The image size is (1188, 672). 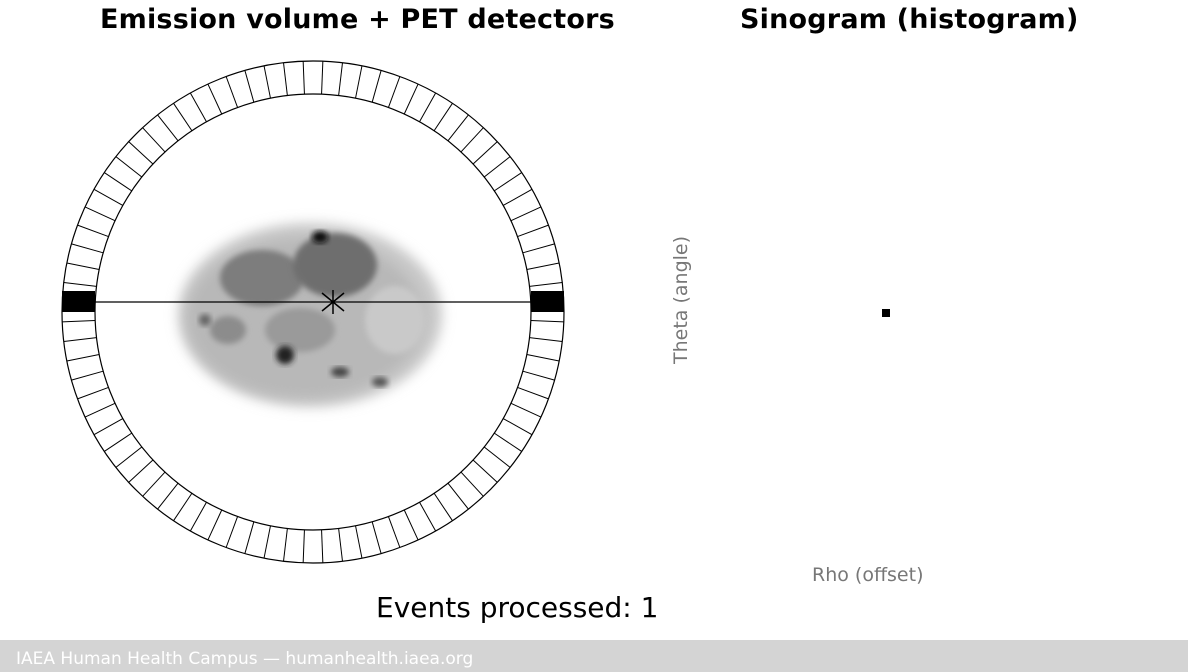 What do you see at coordinates (681, 299) in the screenshot?
I see `theta-axis-label: Theta (angle)` at bounding box center [681, 299].